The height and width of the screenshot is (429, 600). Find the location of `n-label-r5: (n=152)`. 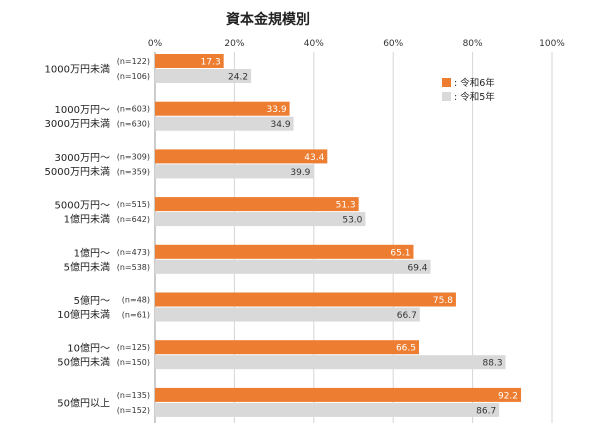

n-label-r5: (n=152) is located at coordinates (133, 410).